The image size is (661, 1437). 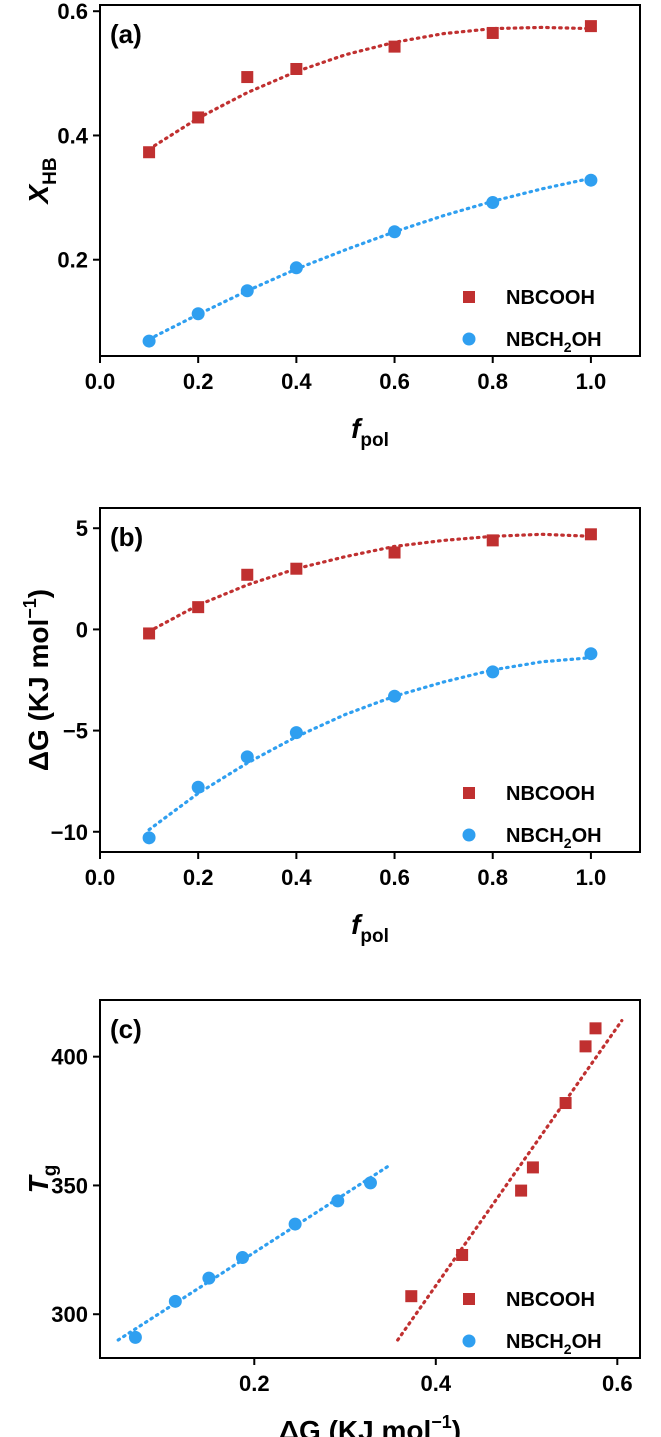 What do you see at coordinates (469, 1299) in the screenshot?
I see `legend-marker-square` at bounding box center [469, 1299].